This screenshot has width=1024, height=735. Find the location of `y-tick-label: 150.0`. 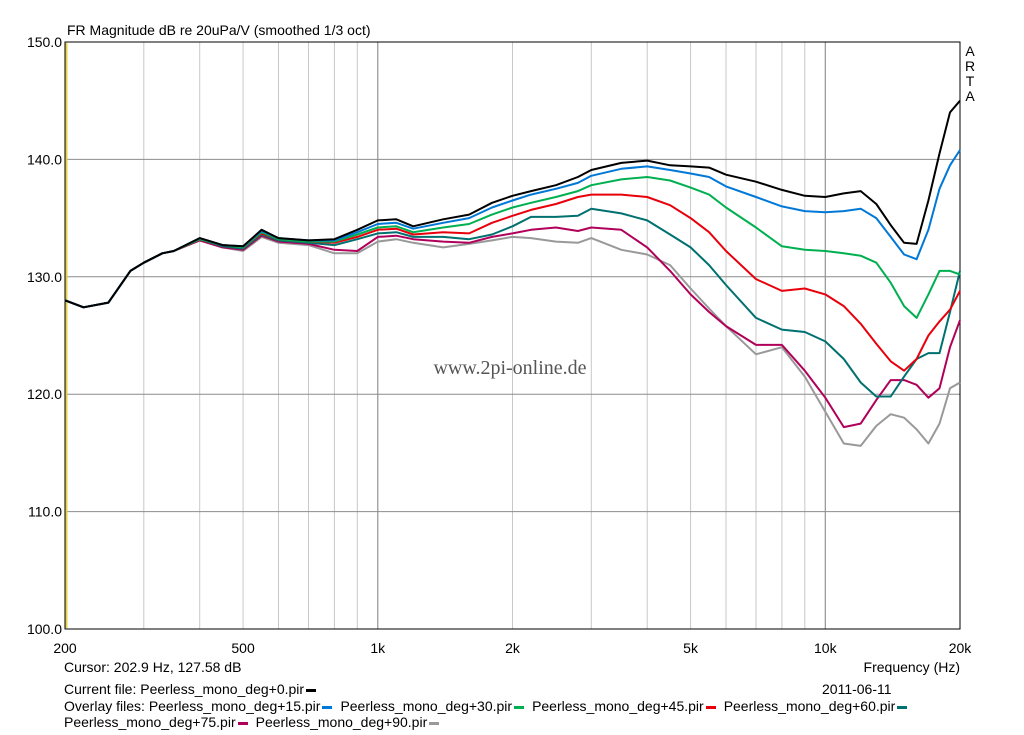

y-tick-label: 150.0 is located at coordinates (44, 42).